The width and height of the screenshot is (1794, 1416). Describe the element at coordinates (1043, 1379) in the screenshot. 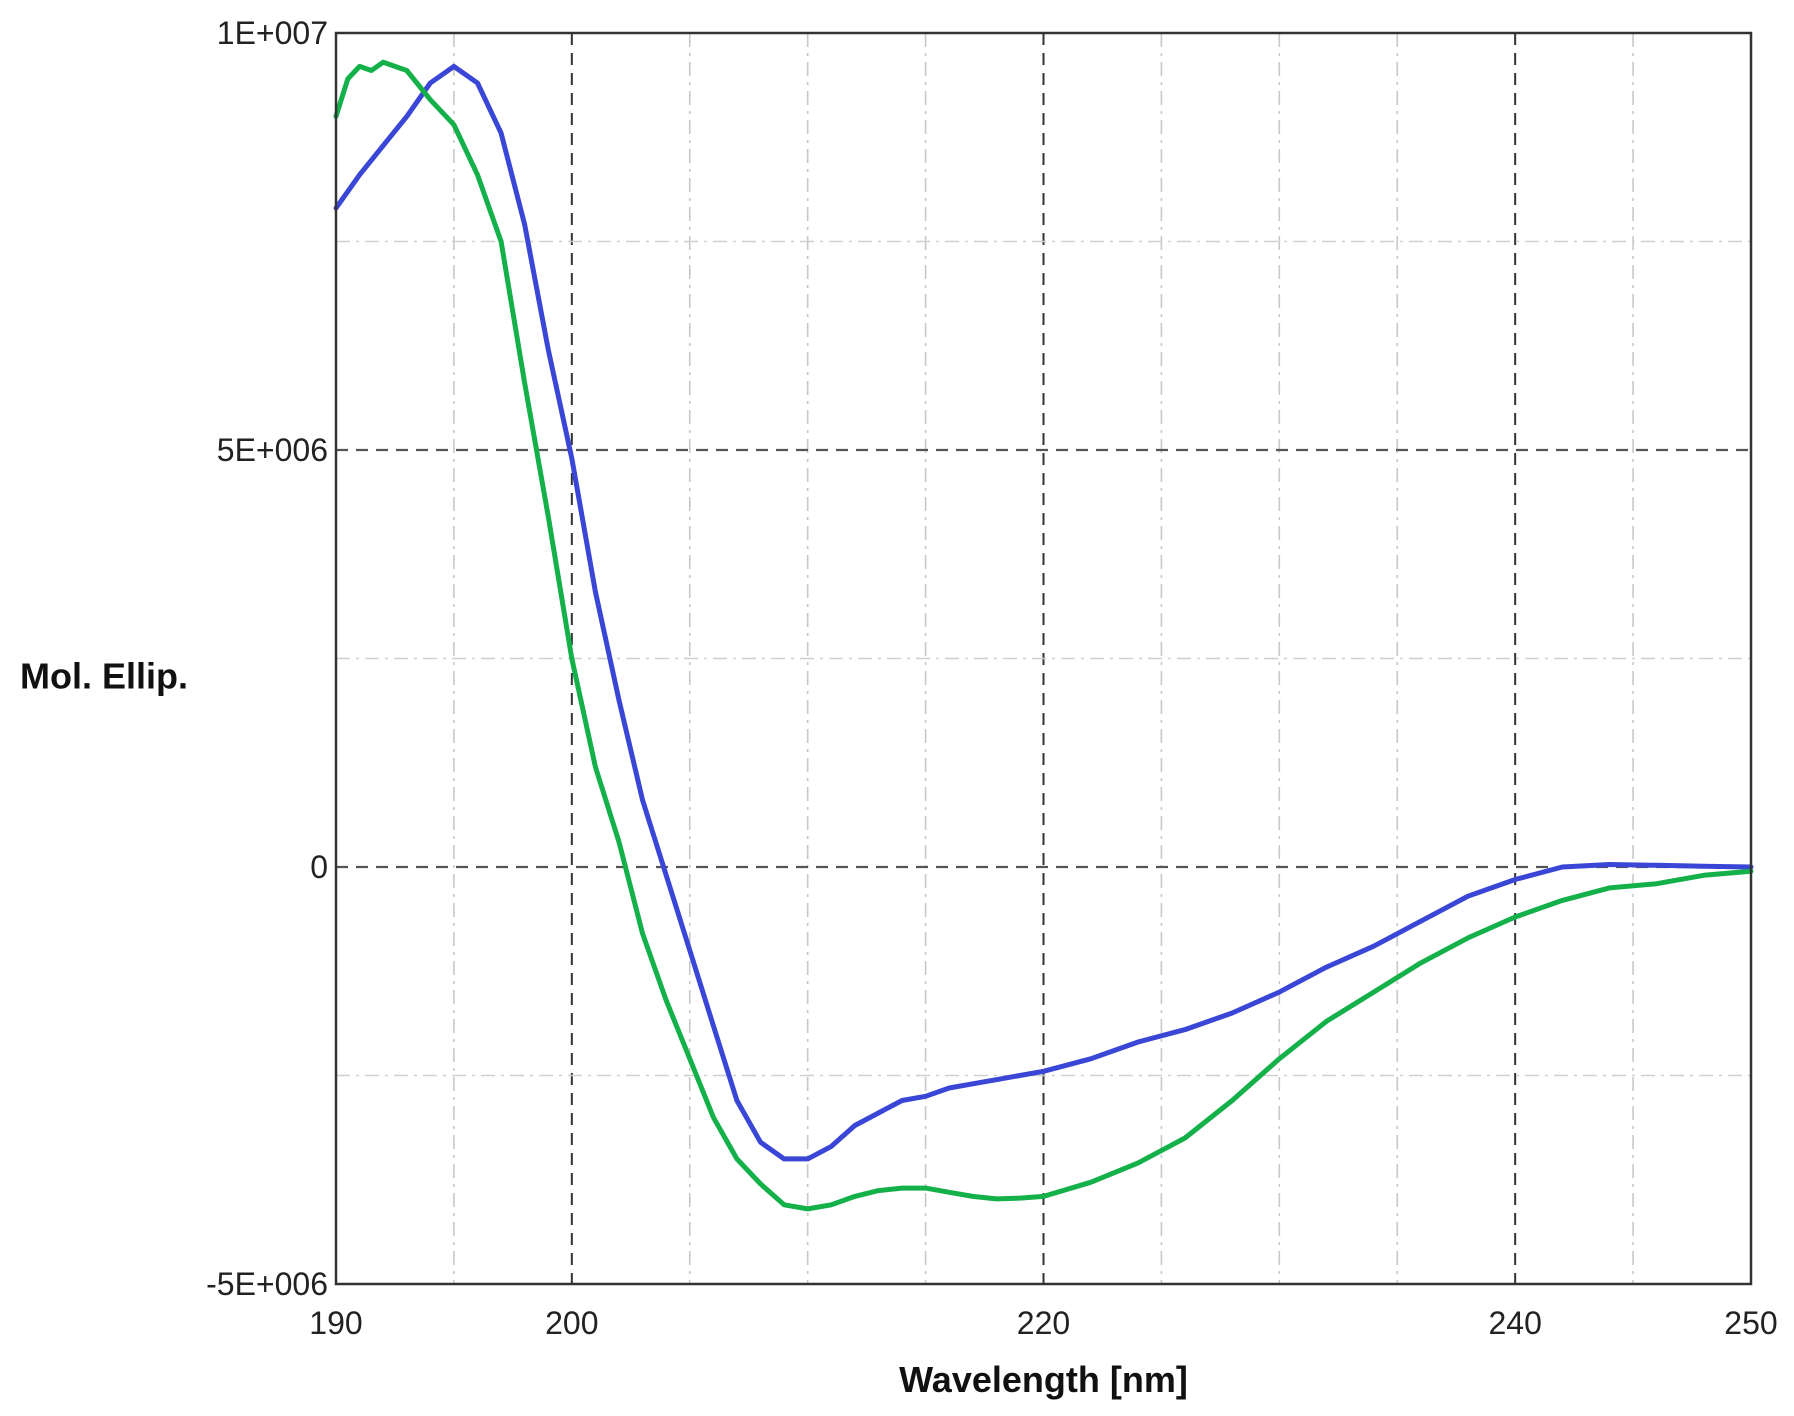

I see `x-axis-title: Wavelength [nm]` at that location.